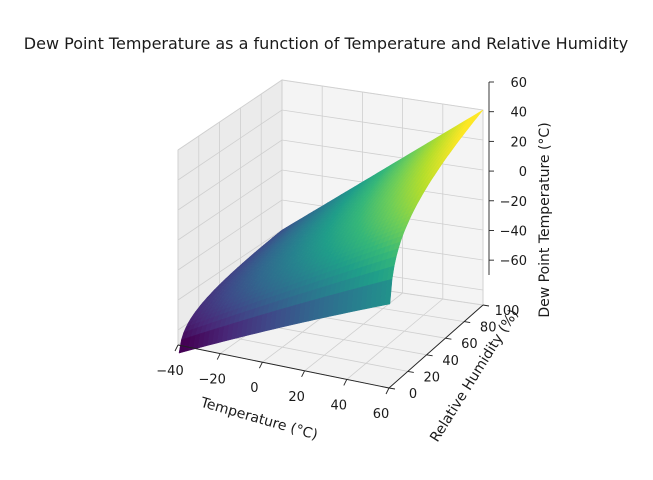 Image resolution: width=653 pixels, height=480 pixels. What do you see at coordinates (272, 393) in the screenshot?
I see `x-tick-labels: −40 −20 0 20 40 60` at bounding box center [272, 393].